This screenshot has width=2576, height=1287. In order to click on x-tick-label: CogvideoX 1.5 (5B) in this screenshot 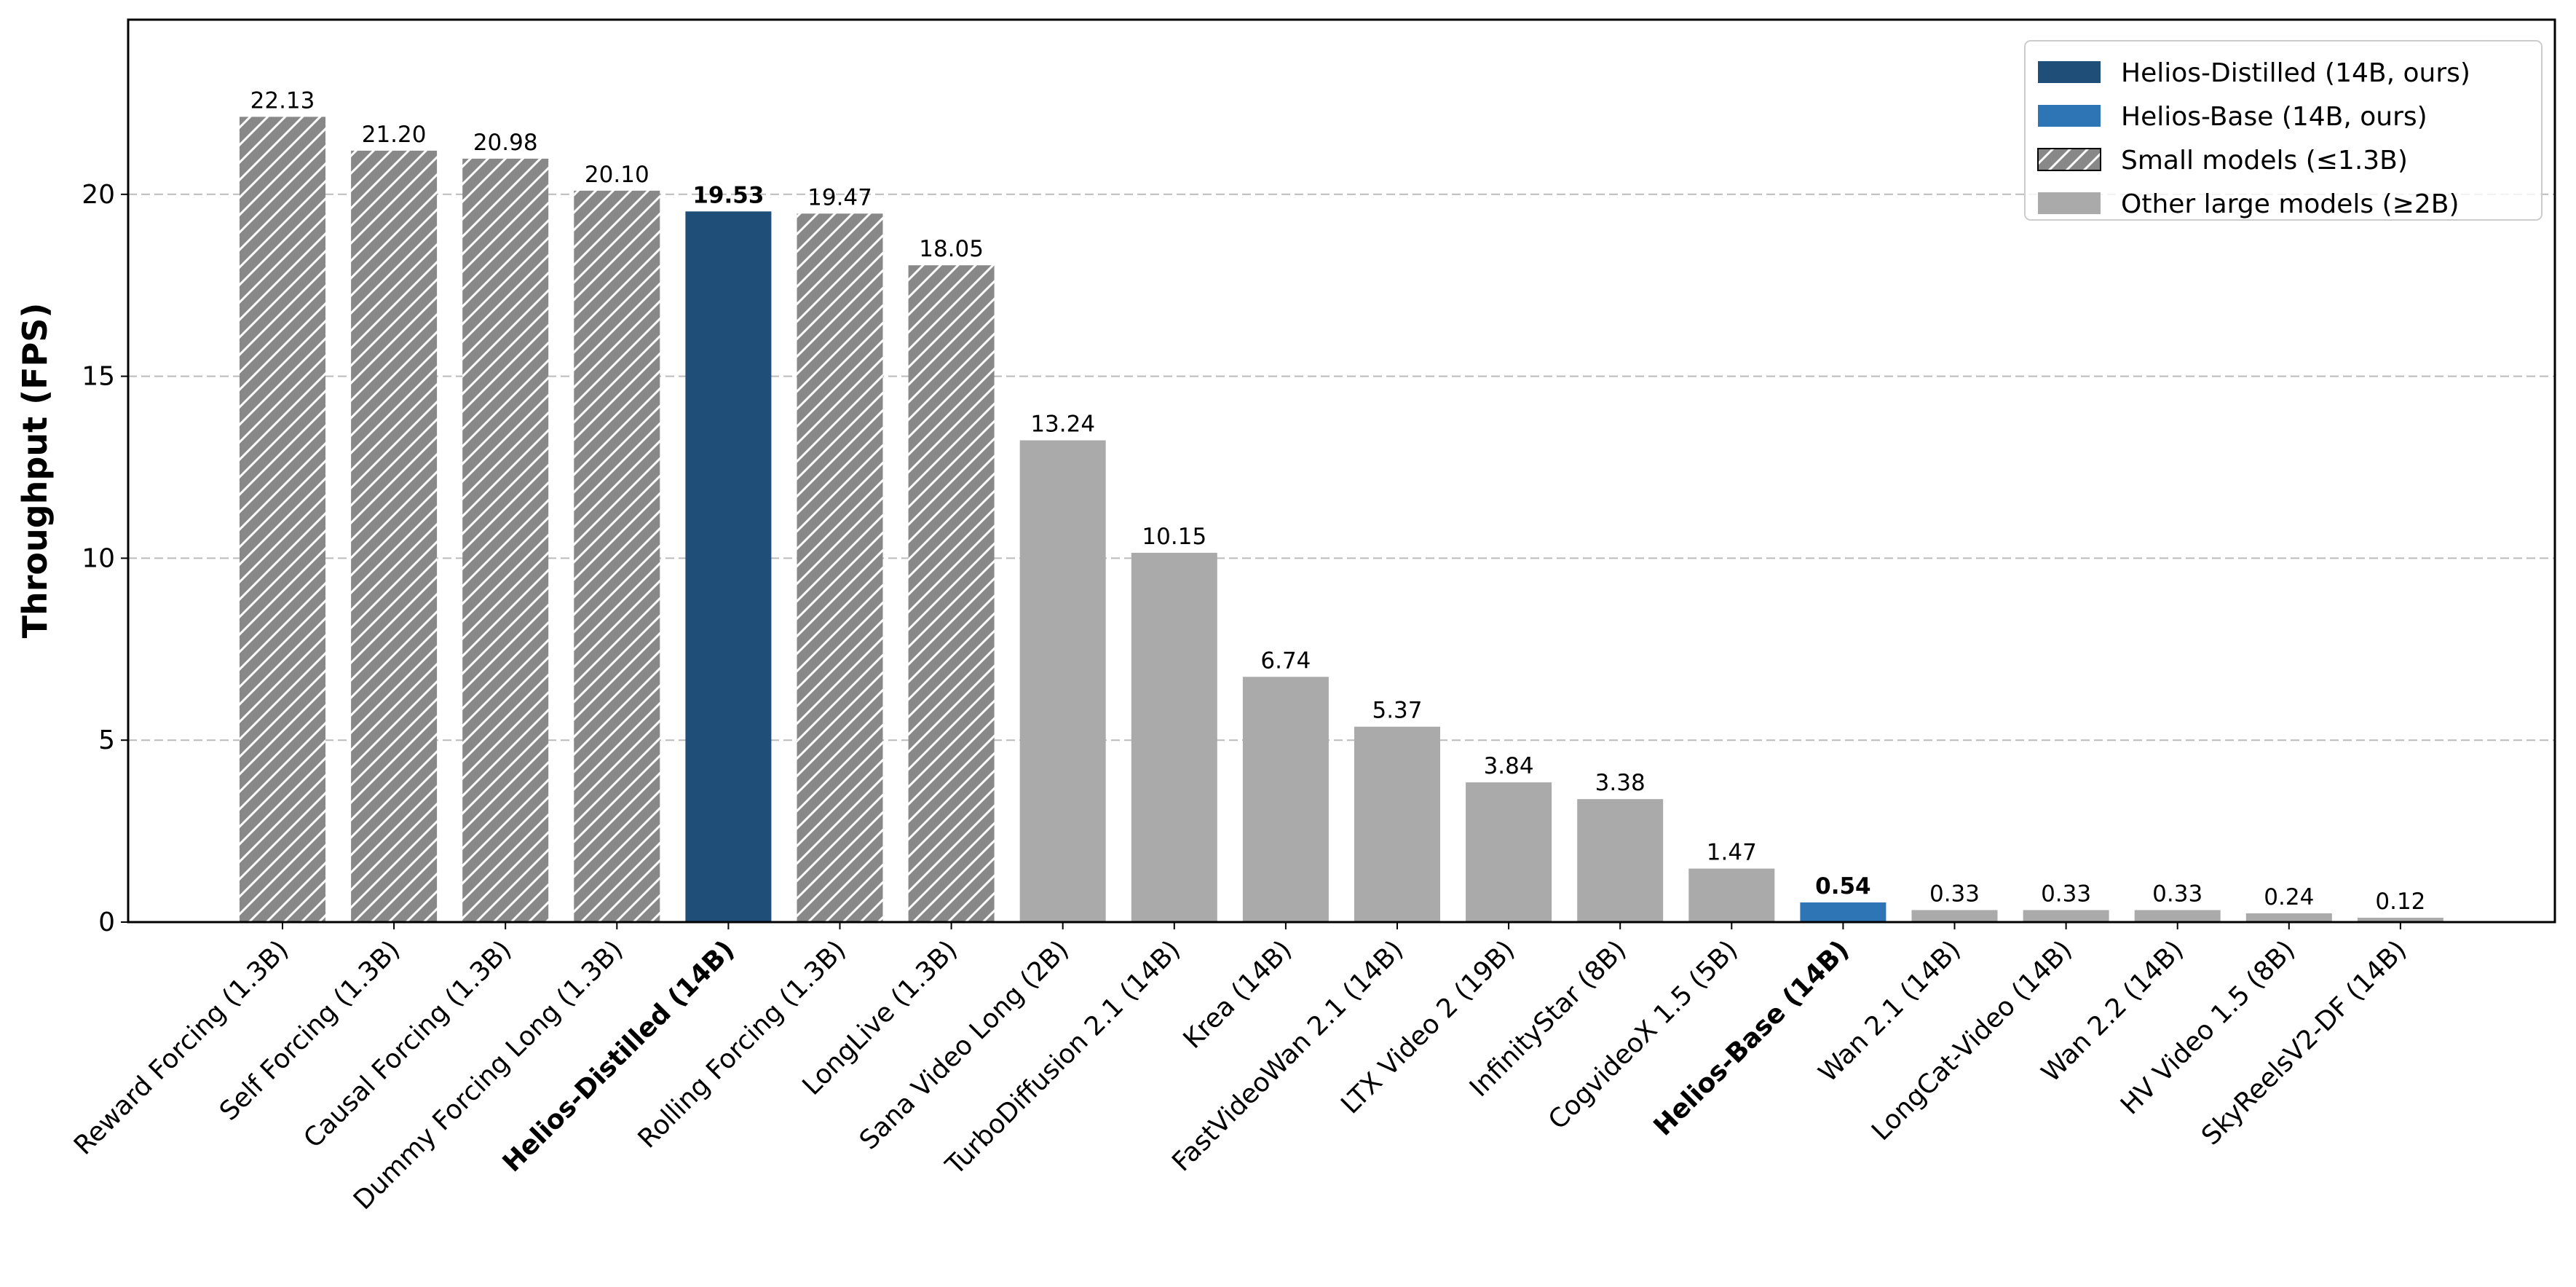, I will do `click(1644, 1035)`.